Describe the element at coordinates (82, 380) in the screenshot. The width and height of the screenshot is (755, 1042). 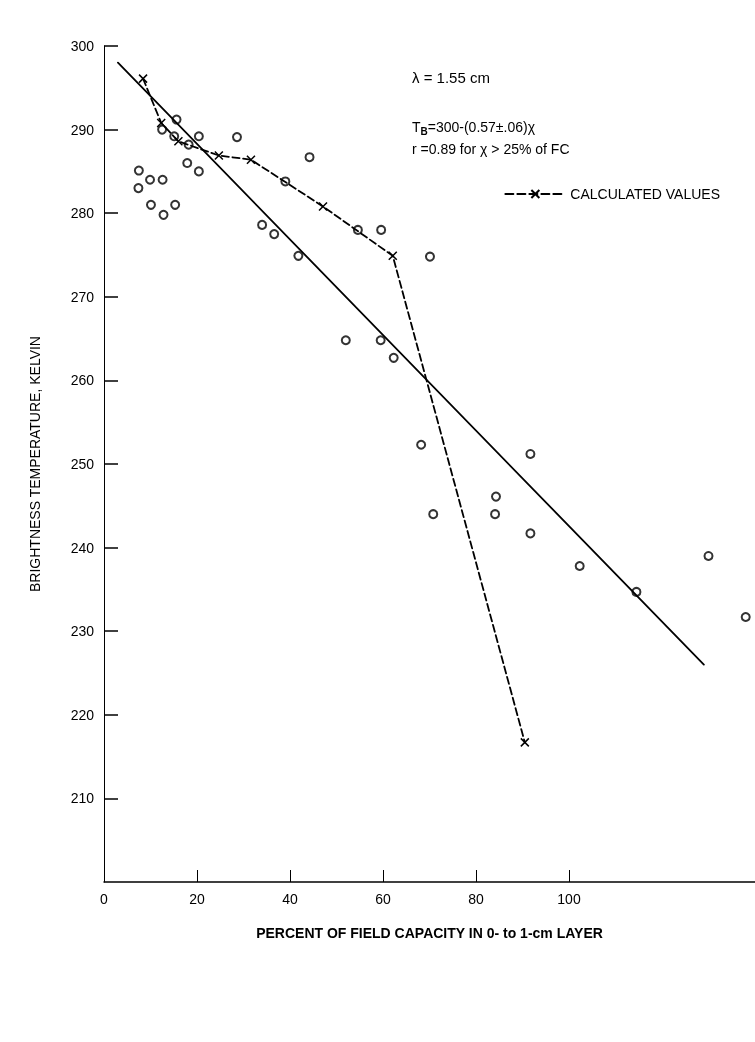
I see `y-tick-label: 260` at that location.